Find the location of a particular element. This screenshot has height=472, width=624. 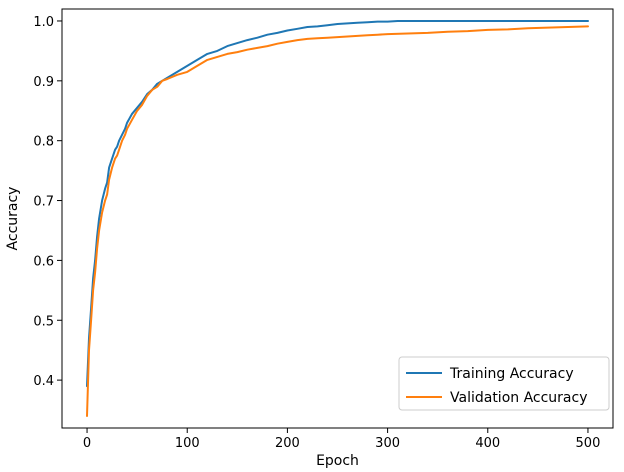

x-axis-label: Epoch is located at coordinates (337, 461).